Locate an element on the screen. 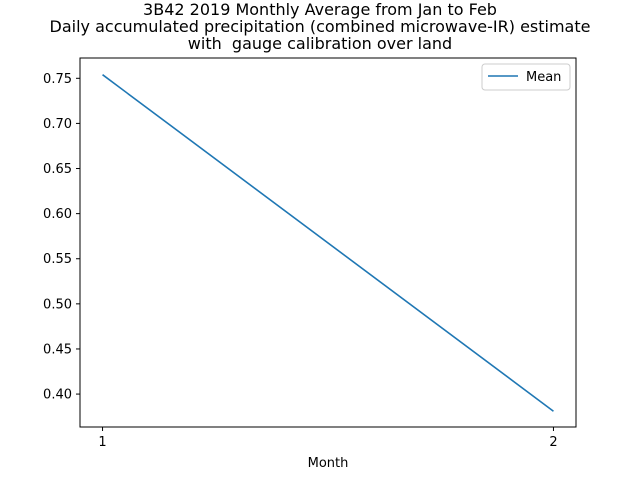  x-tick-label: 1 is located at coordinates (102, 442).